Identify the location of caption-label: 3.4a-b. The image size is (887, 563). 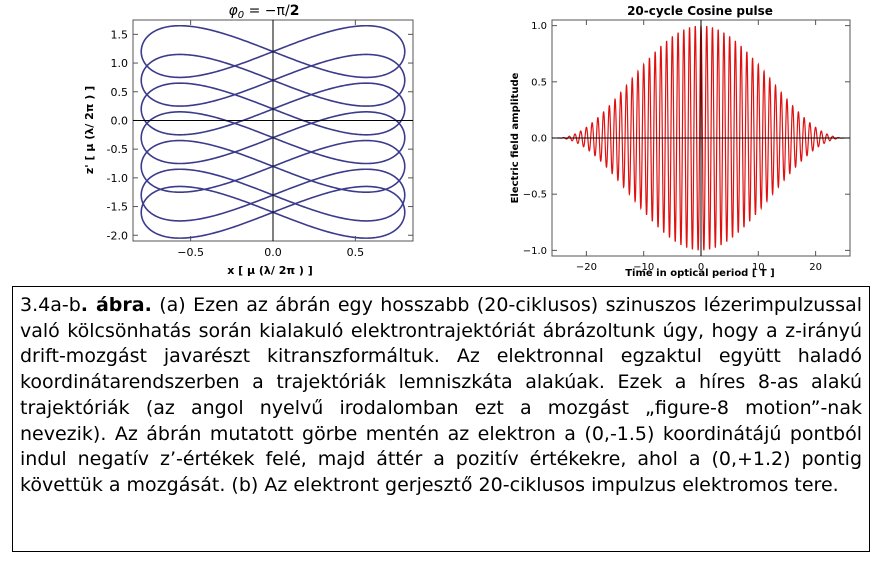
(50, 305).